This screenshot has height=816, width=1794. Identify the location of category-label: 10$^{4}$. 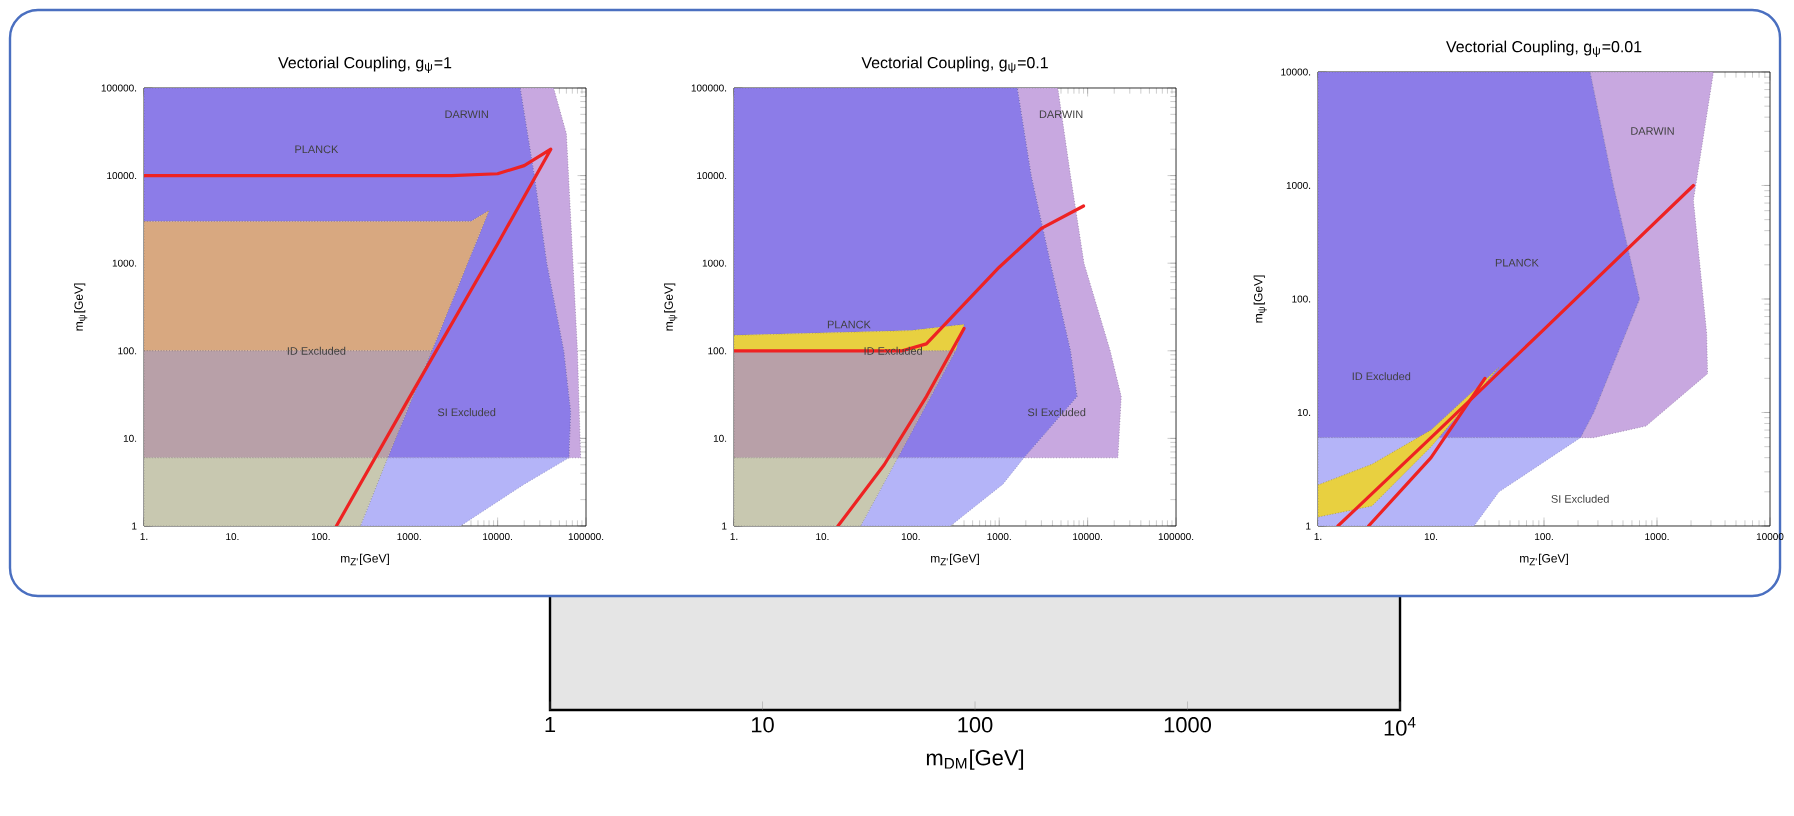
(1400, 726).